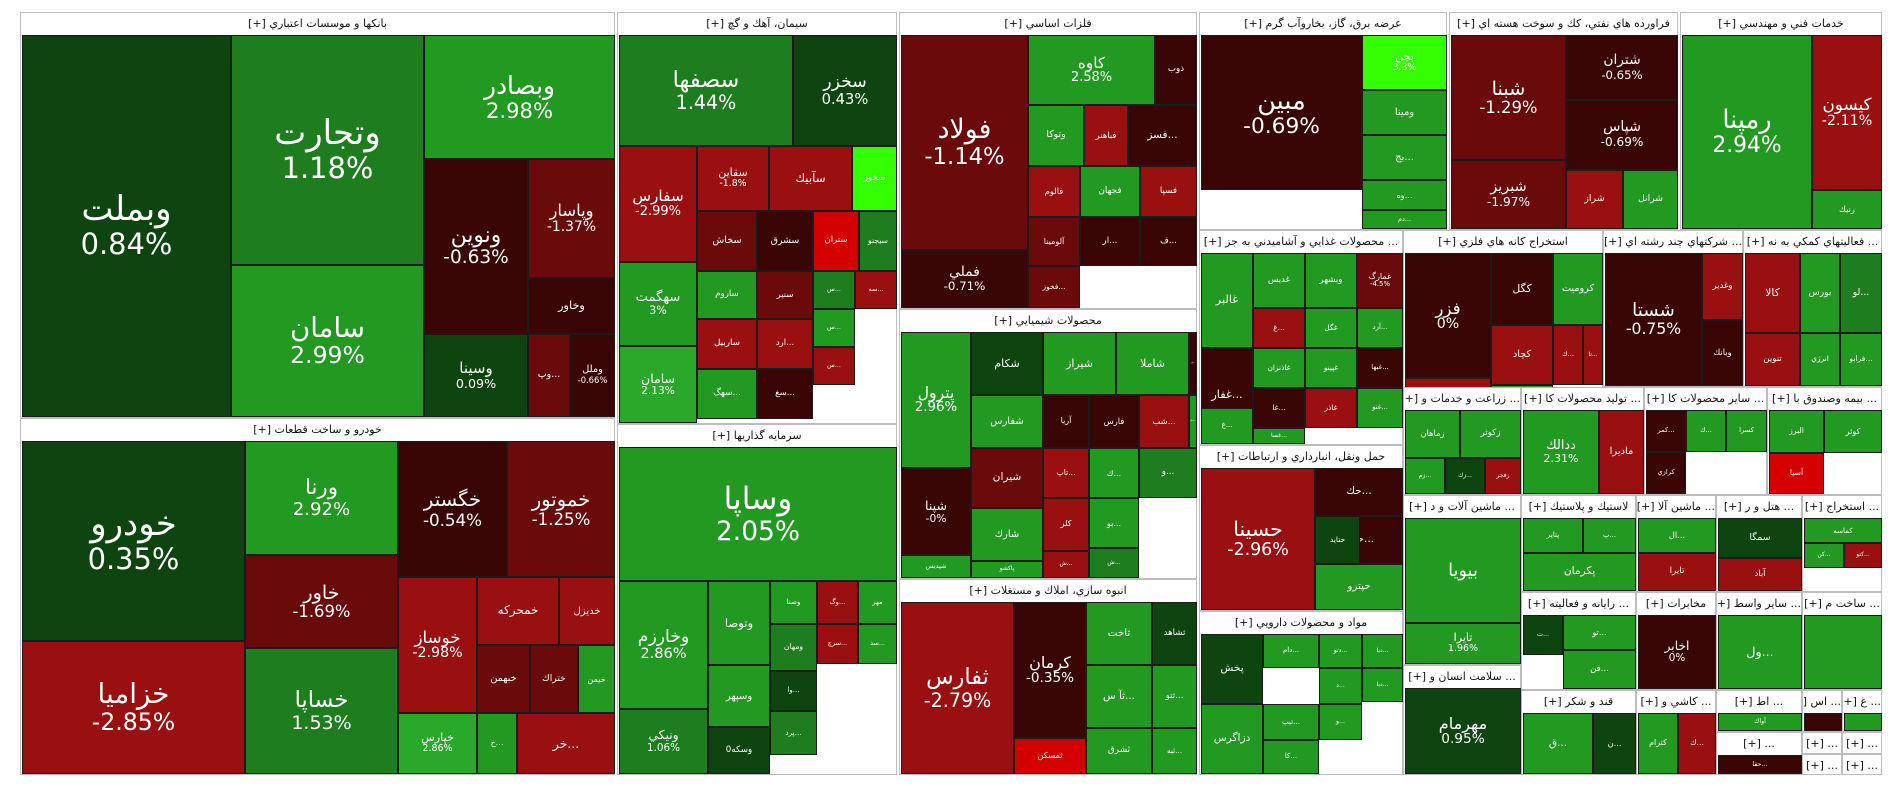 This screenshot has height=786, width=1902. What do you see at coordinates (1820, 359) in the screenshot?
I see `stock-tile: انرژي` at bounding box center [1820, 359].